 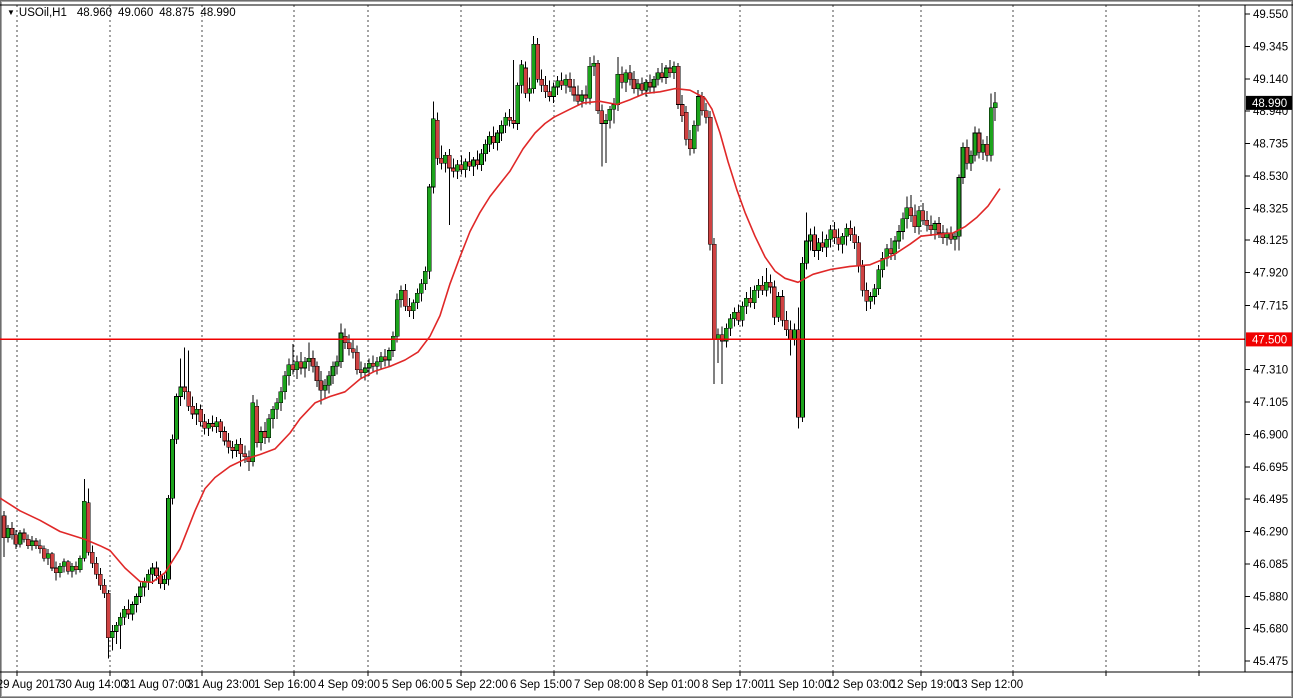 What do you see at coordinates (1269, 104) in the screenshot?
I see `svg-text: 48.990` at bounding box center [1269, 104].